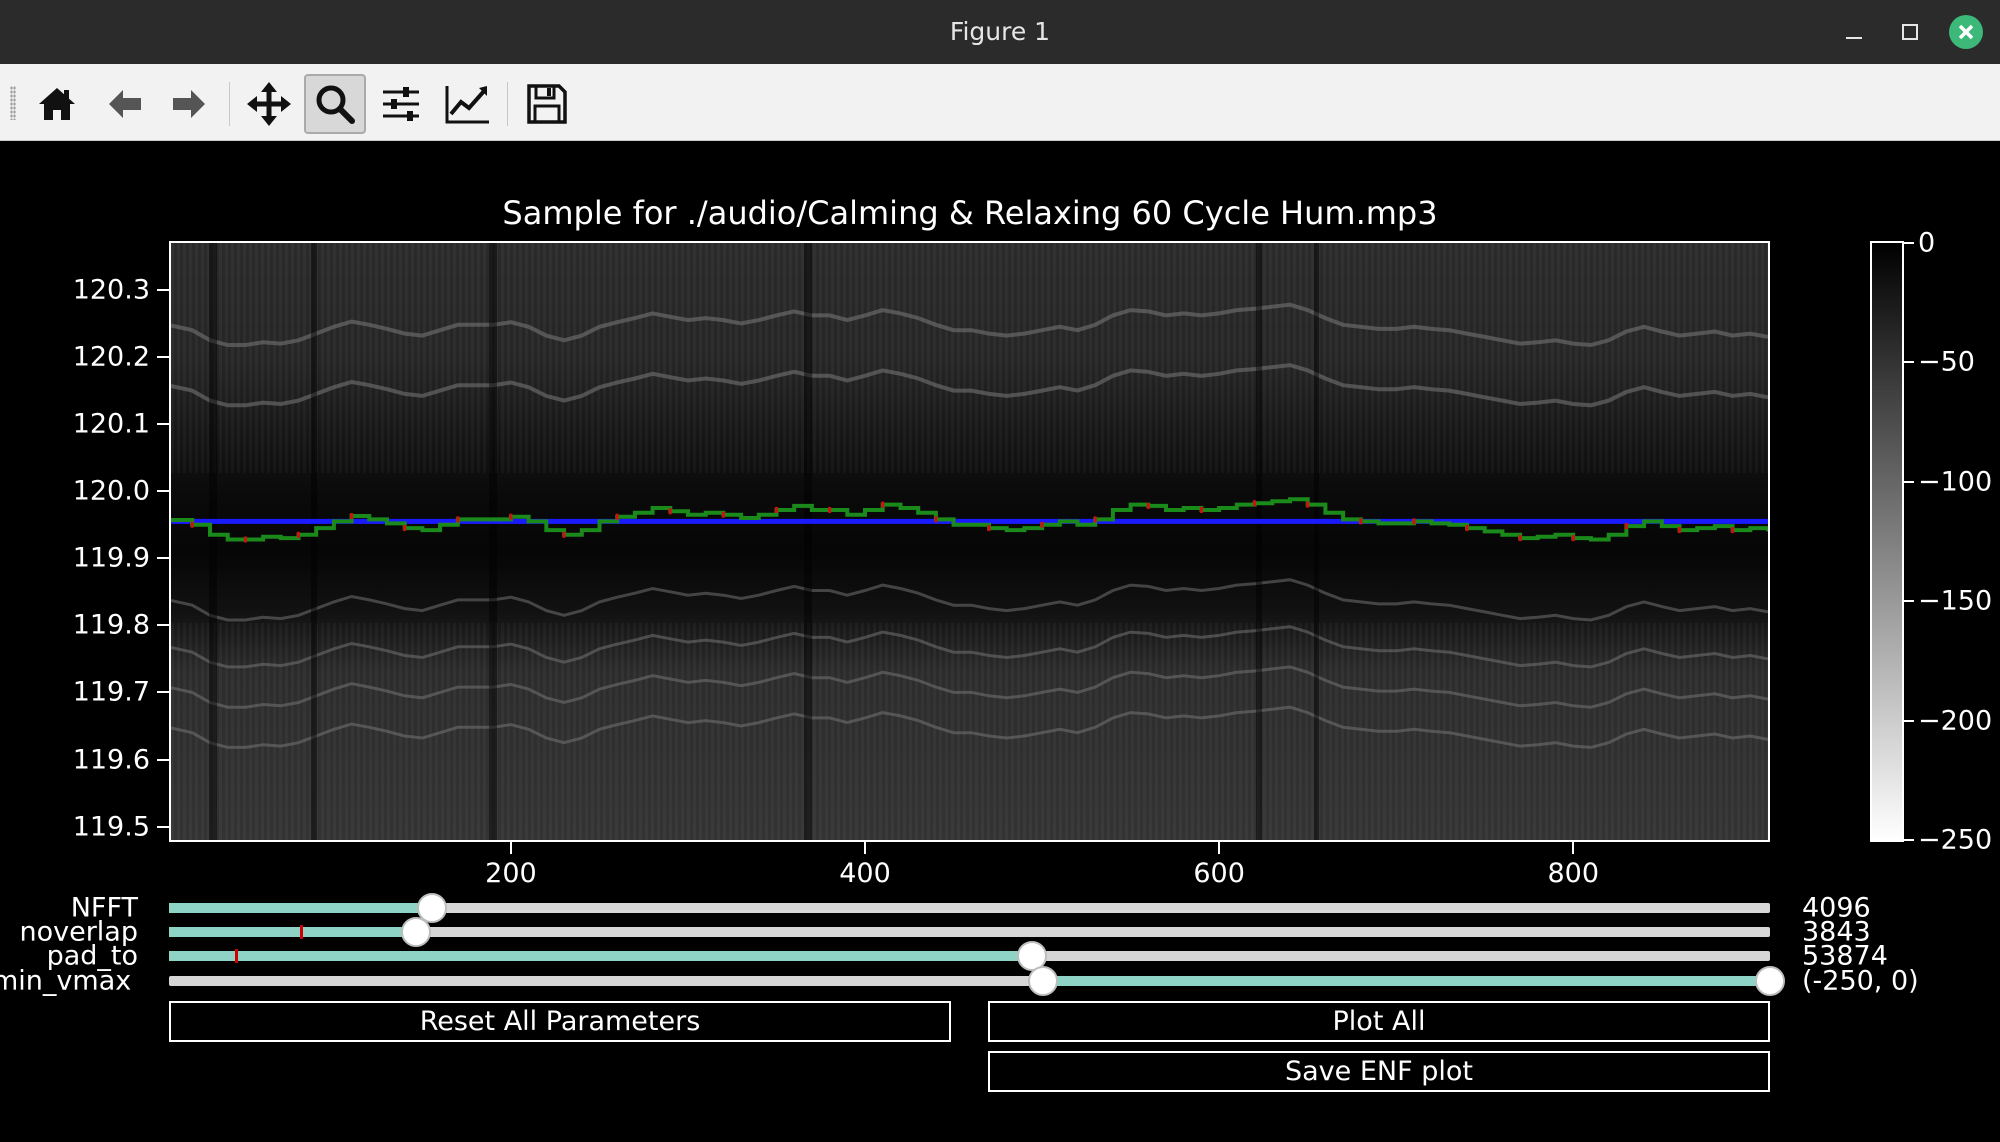 The width and height of the screenshot is (2000, 1142). I want to click on save-enf-plot-button: Save ENF plot, so click(1379, 1071).